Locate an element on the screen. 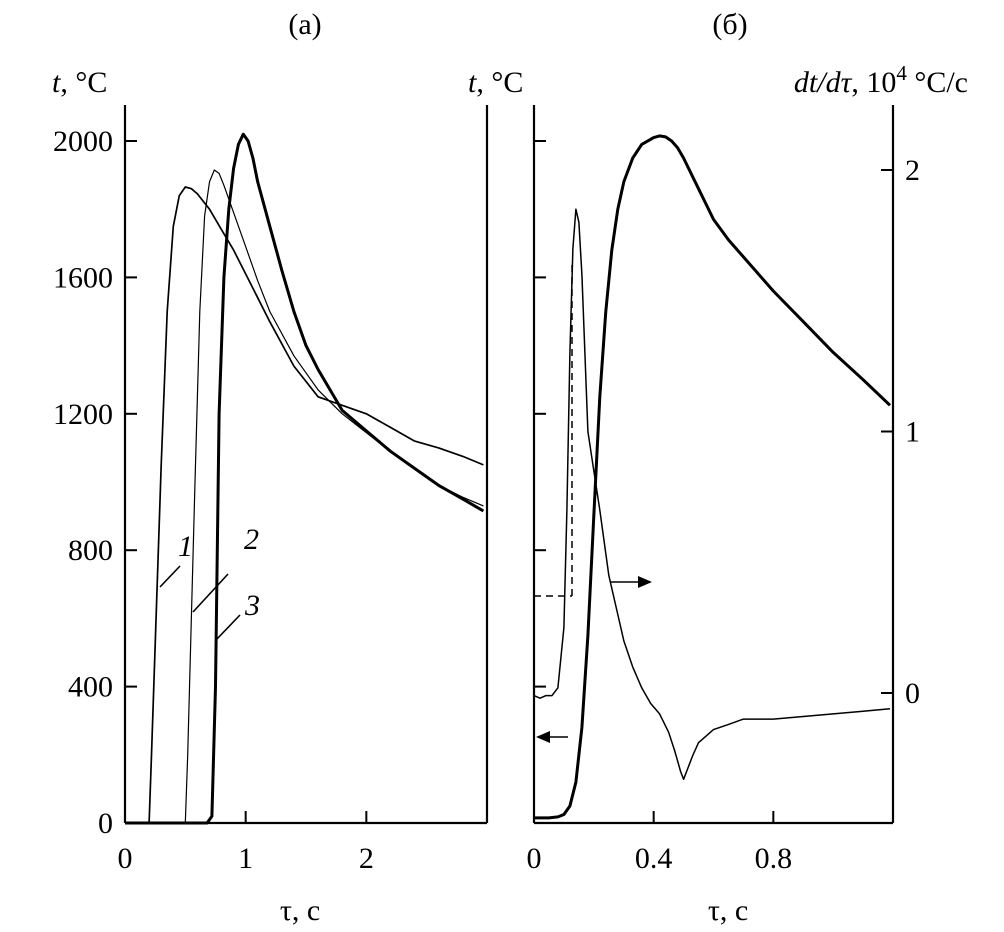 The image size is (1004, 932). panel-b-xtick-label: 0.4 is located at coordinates (654, 858).